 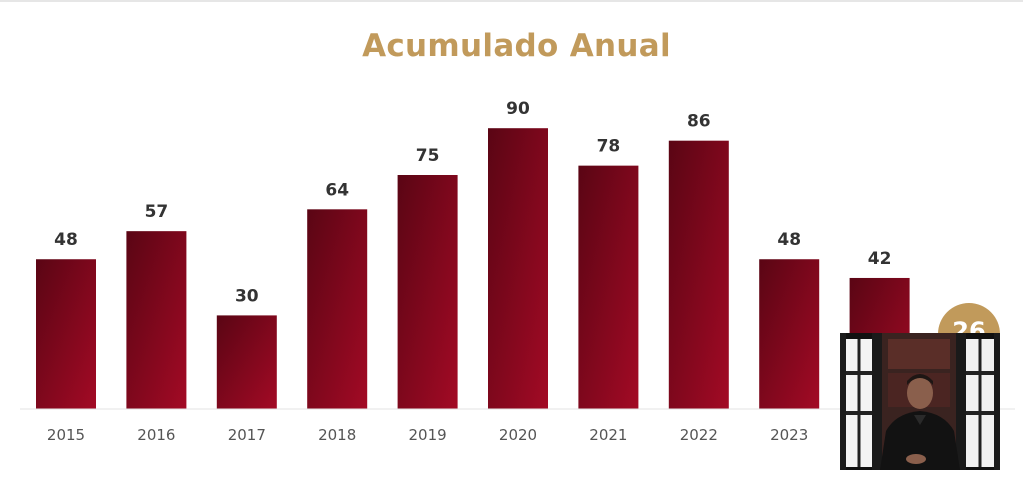 What do you see at coordinates (156, 320) in the screenshot?
I see `bar-2016` at bounding box center [156, 320].